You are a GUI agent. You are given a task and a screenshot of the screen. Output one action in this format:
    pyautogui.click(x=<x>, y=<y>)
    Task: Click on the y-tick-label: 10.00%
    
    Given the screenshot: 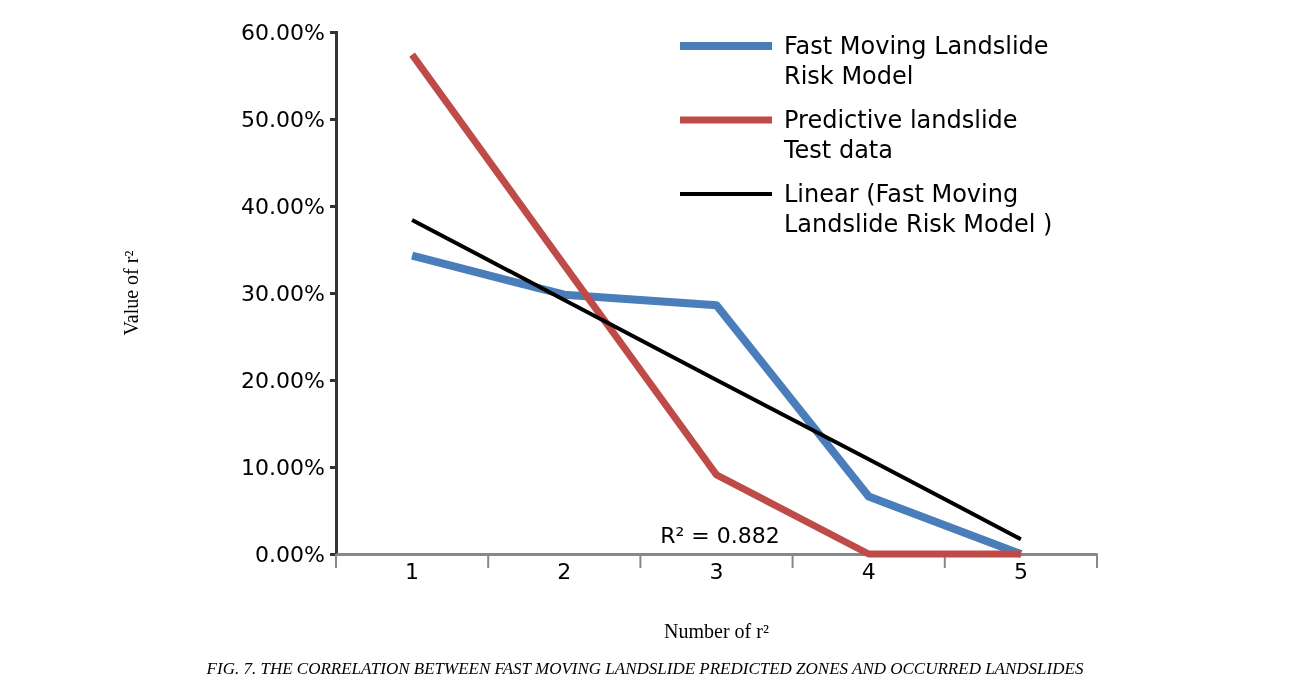 What is the action you would take?
    pyautogui.click(x=283, y=467)
    